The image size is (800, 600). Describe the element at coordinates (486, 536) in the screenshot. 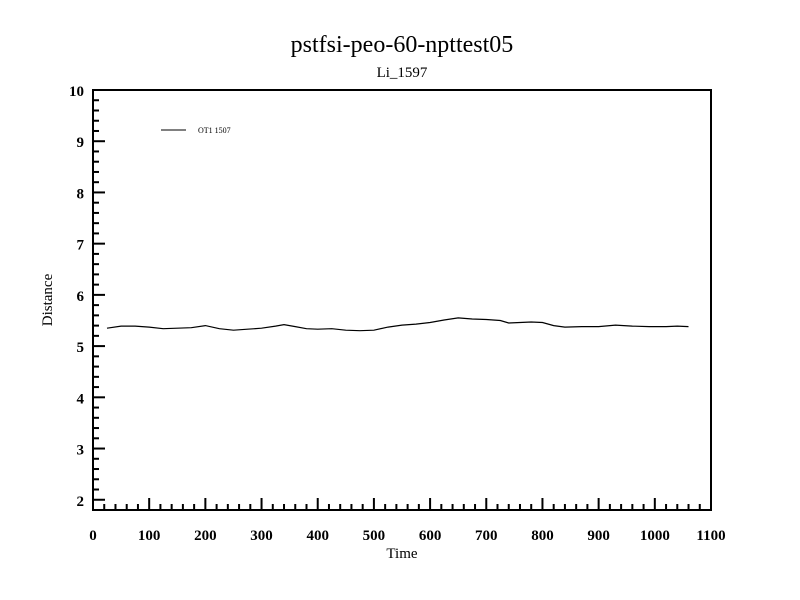

I see `x-tick-label: 700` at that location.